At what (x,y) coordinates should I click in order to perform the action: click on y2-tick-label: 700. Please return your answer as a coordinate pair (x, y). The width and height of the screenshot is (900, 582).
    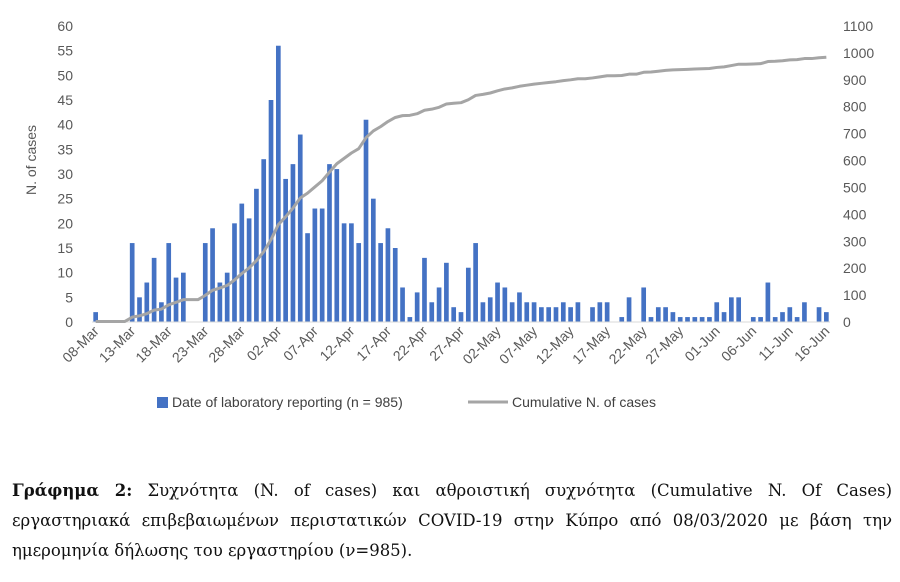
    Looking at the image, I should click on (855, 134).